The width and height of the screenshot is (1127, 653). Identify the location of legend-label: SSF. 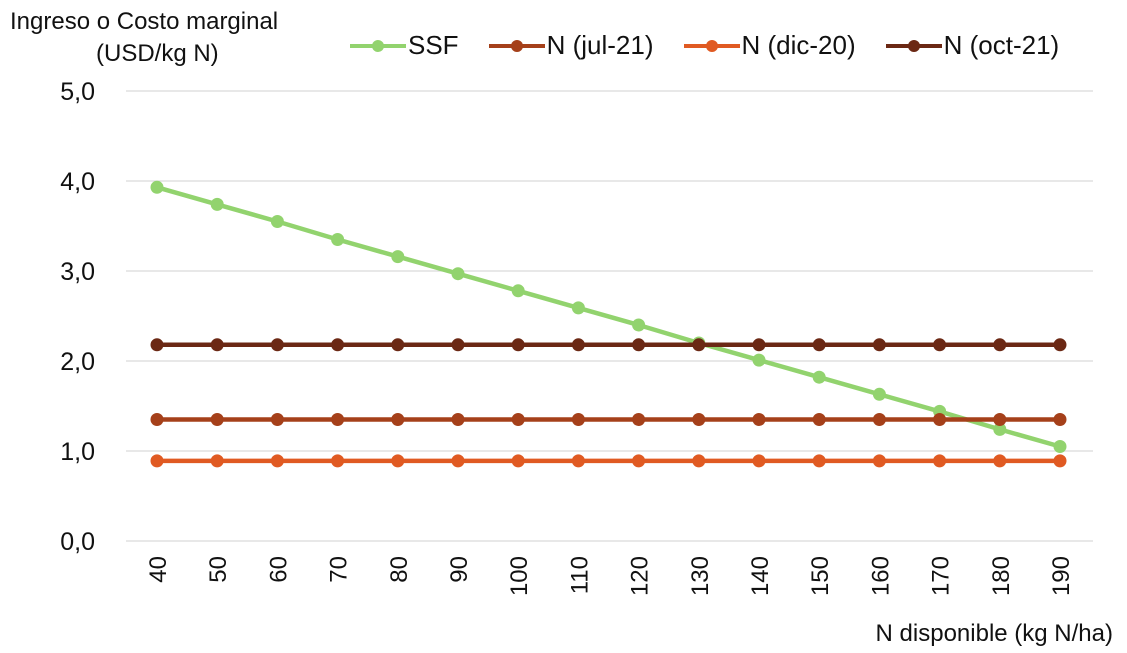
(433, 45).